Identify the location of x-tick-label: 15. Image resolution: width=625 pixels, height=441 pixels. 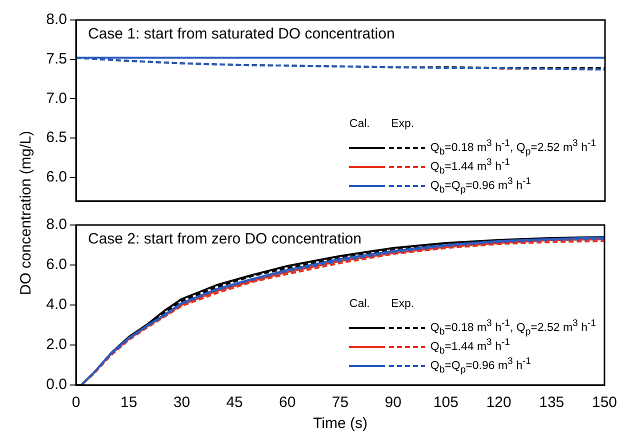
(129, 403).